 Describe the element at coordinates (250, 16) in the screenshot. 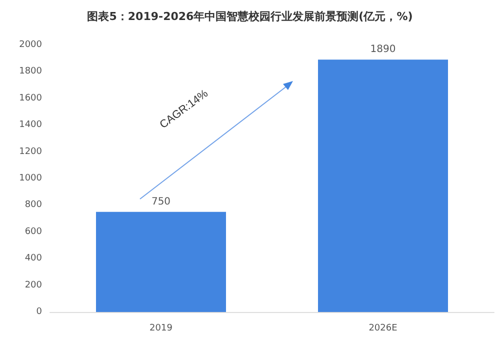

I see `chart-title: 图表5：2019-2026年中国智慧校园行业发展前景预测(亿元，%)` at that location.